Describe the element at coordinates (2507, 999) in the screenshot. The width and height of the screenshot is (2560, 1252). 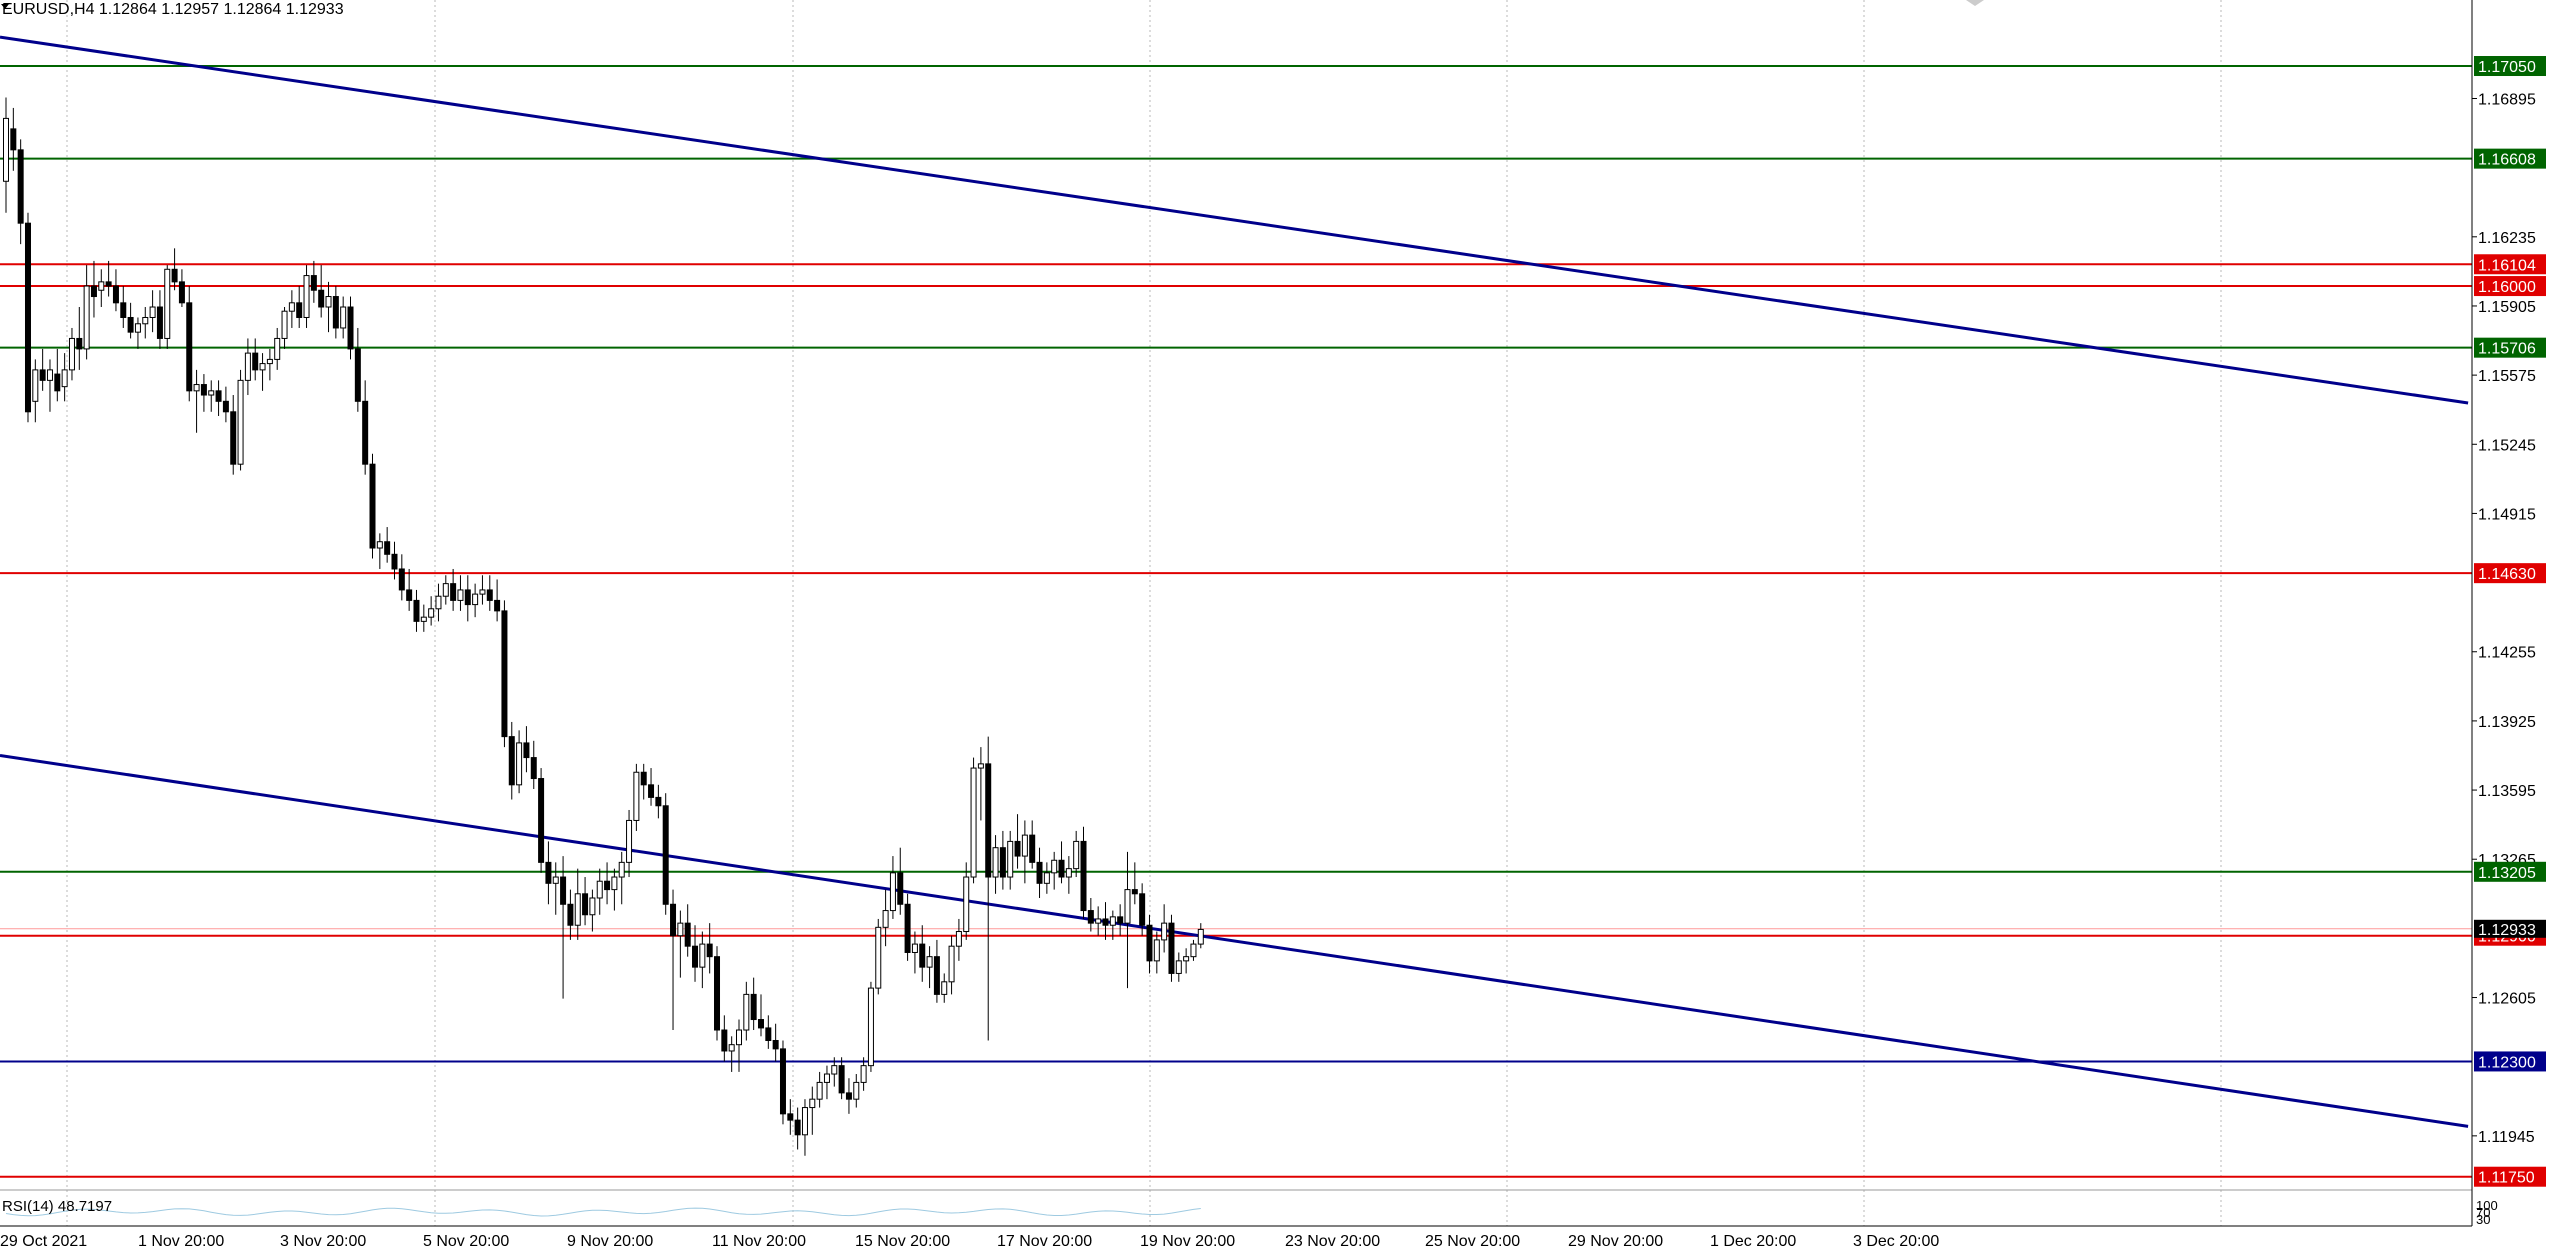
I see `price-tick-10: 1.12605` at that location.